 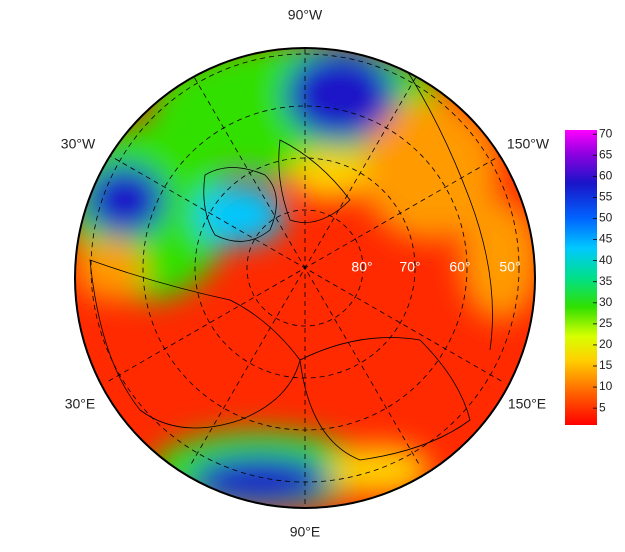 What do you see at coordinates (409, 267) in the screenshot?
I see `latitude-label: 70°` at bounding box center [409, 267].